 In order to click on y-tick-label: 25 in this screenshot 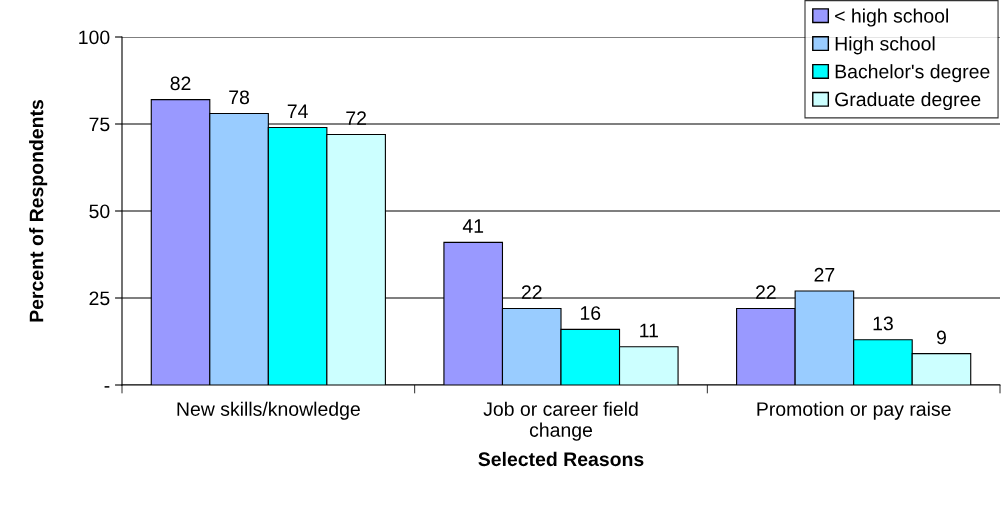, I will do `click(99, 298)`.